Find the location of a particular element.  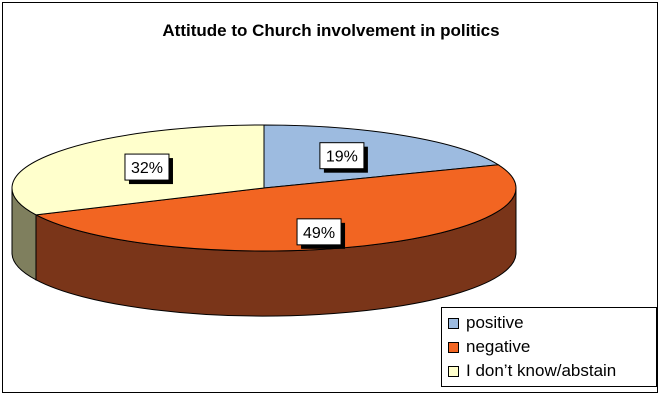

pie-slice-positive is located at coordinates (381, 156).